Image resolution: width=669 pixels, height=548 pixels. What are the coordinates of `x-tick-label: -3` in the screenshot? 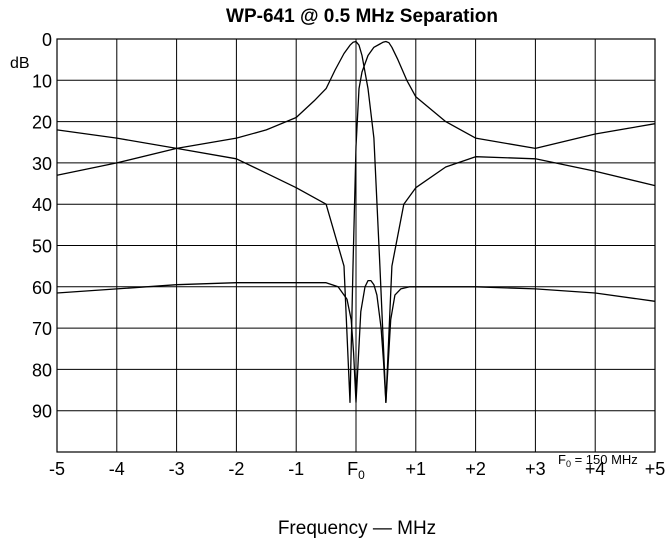 It's located at (177, 469).